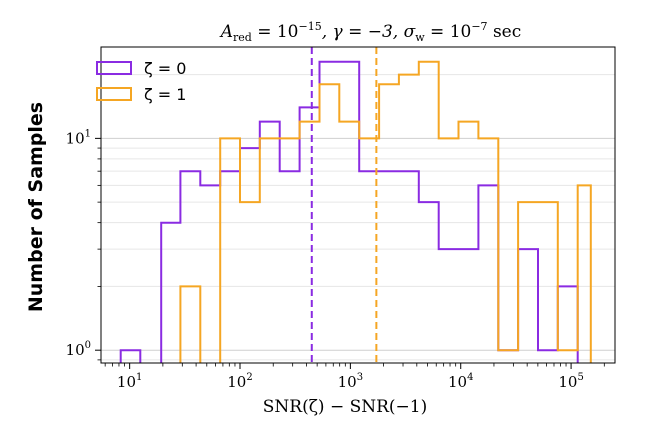 Image resolution: width=646 pixels, height=425 pixels. What do you see at coordinates (165, 68) in the screenshot?
I see `legend-label-0: ζ = 0` at bounding box center [165, 68].